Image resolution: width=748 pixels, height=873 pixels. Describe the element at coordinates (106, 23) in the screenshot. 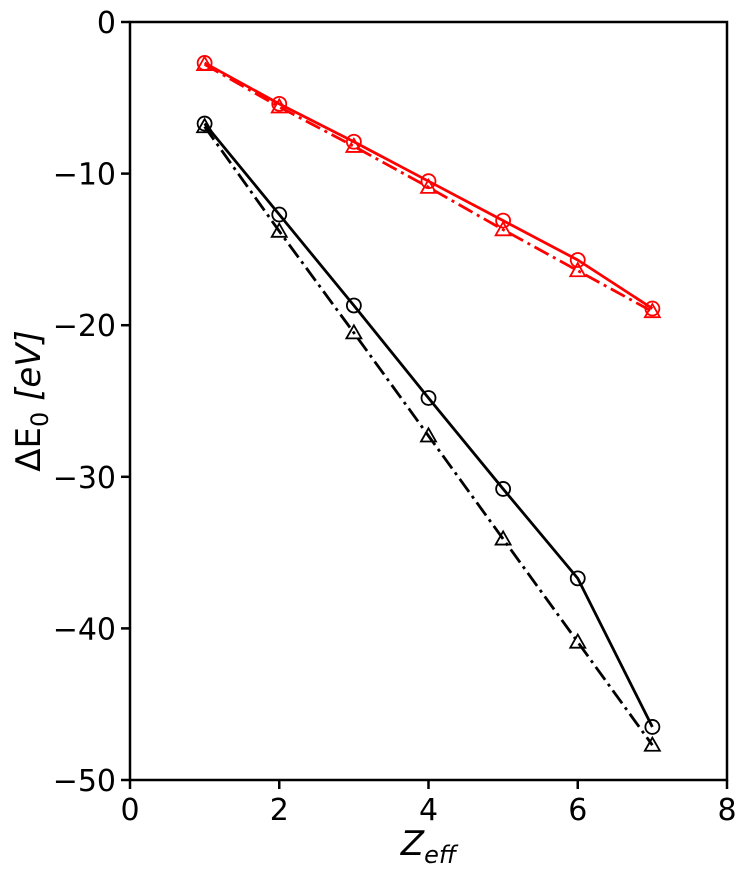

I see `y-tick-label: 0` at that location.